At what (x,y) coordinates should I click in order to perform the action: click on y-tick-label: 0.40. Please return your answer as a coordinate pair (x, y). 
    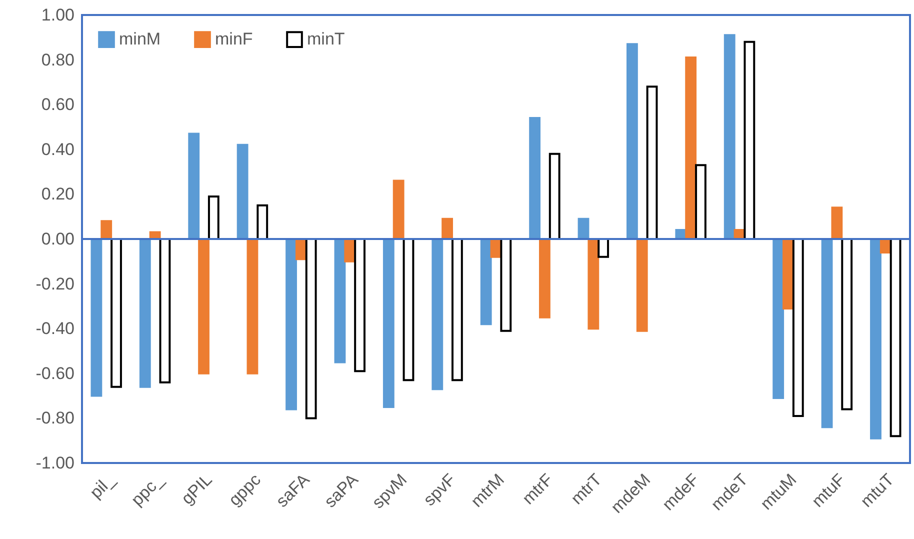
    Looking at the image, I should click on (57, 149).